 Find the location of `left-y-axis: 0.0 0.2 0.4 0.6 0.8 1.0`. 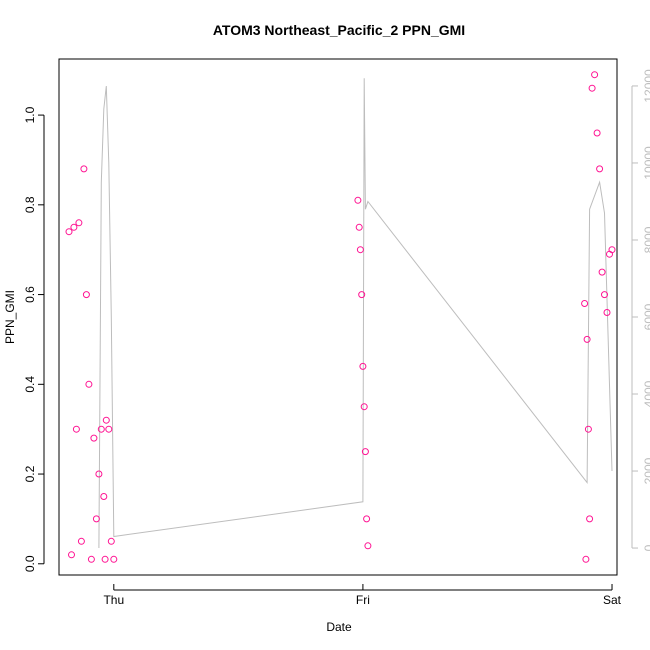

left-y-axis: 0.0 0.2 0.4 0.6 0.8 1.0 is located at coordinates (34, 339).